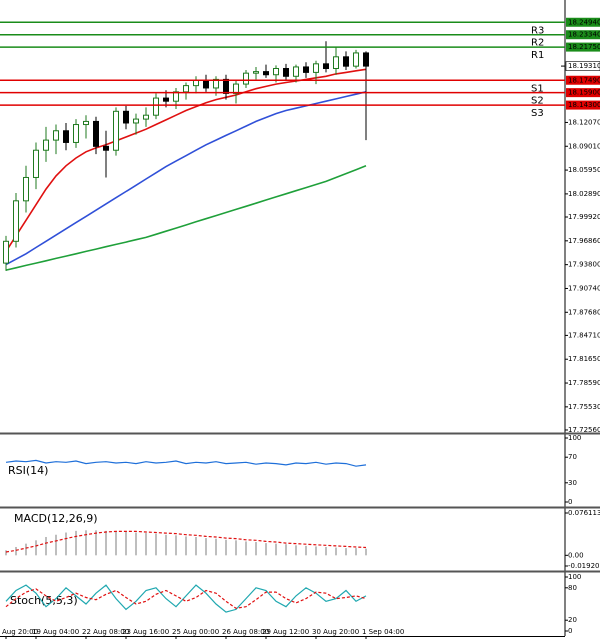 This screenshot has height=642, width=600. What do you see at coordinates (537, 113) in the screenshot?
I see `level-name: S3` at bounding box center [537, 113].